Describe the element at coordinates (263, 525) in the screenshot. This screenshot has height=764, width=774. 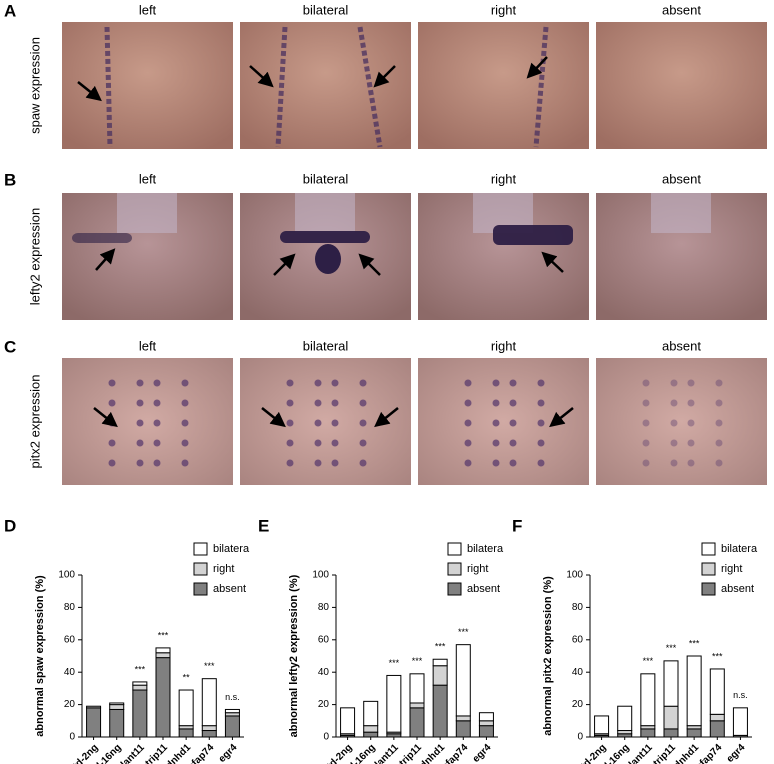
I see `panel-letter: E` at that location.